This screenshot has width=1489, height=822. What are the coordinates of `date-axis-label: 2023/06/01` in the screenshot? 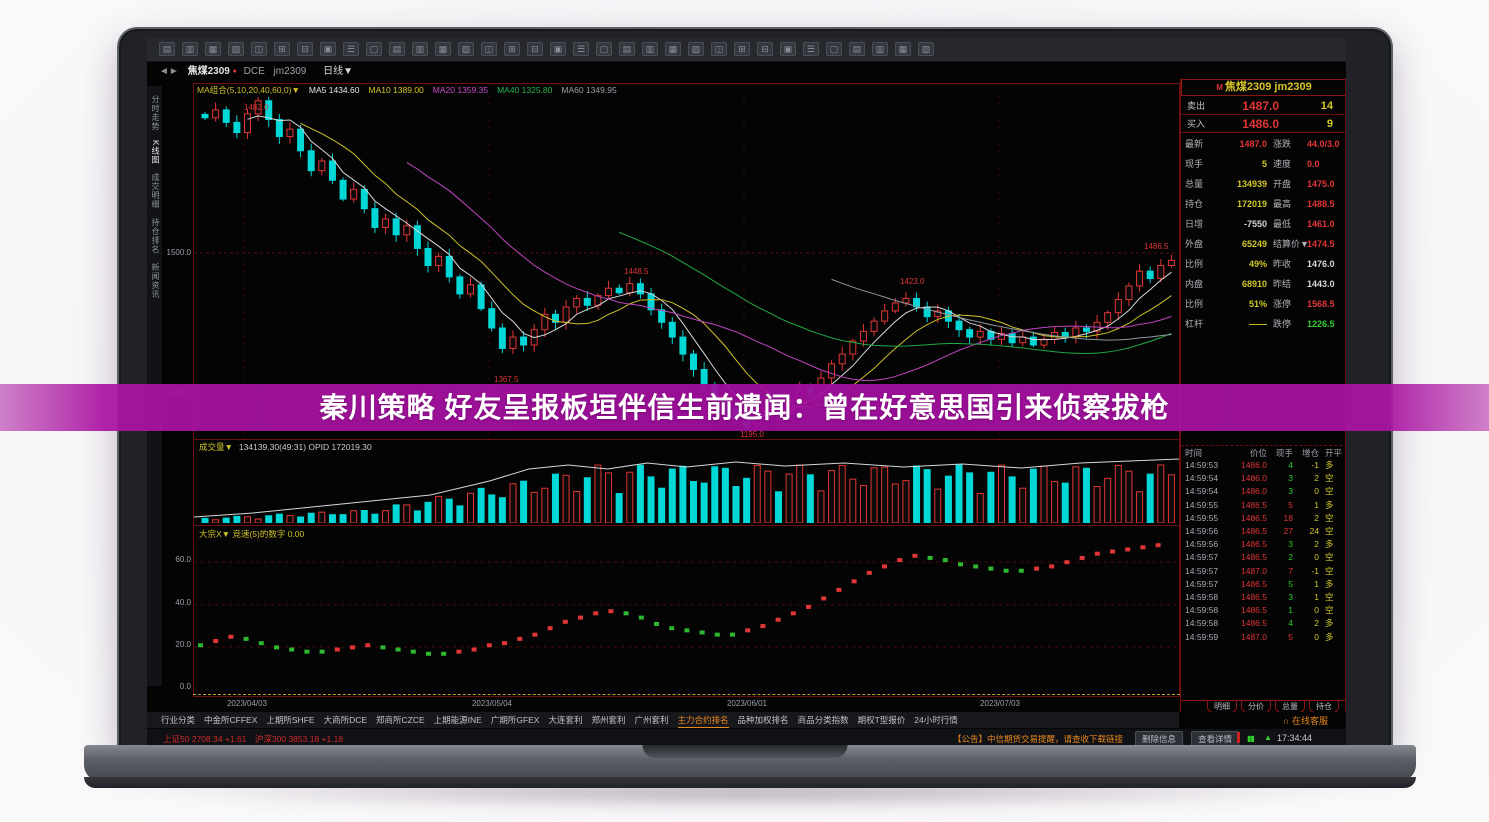 It's located at (747, 703).